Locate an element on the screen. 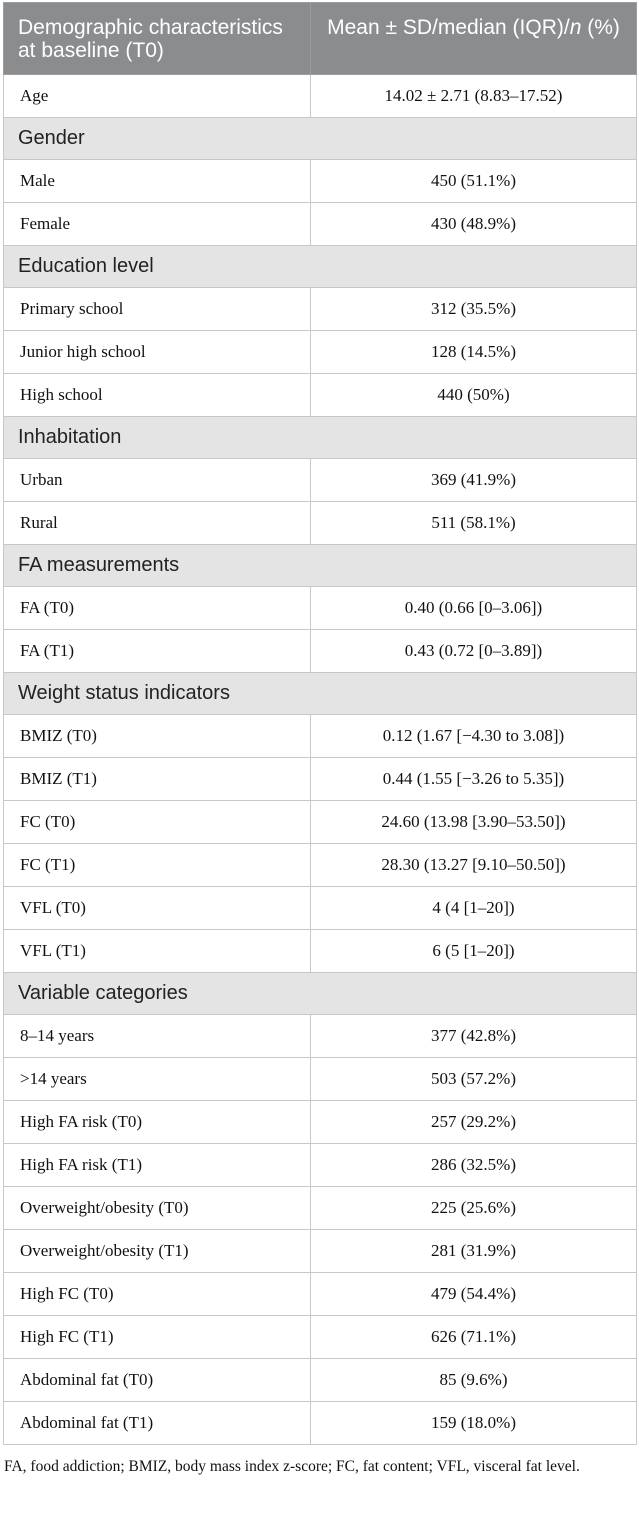  table-row: Overweight/obesity (T1) 281 (31.9%) is located at coordinates (320, 1251).